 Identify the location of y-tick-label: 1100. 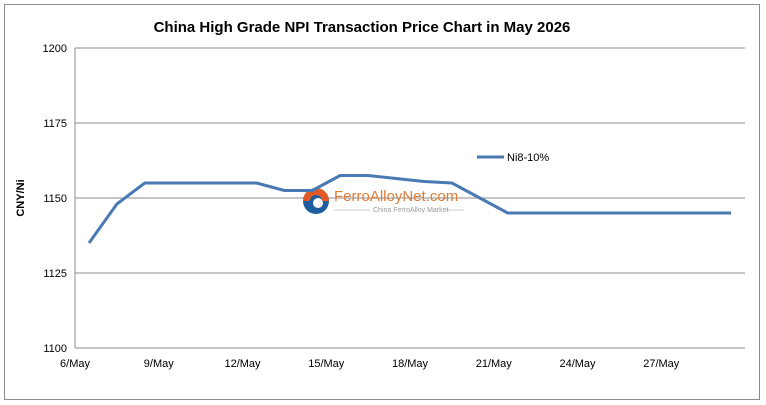
(55, 349).